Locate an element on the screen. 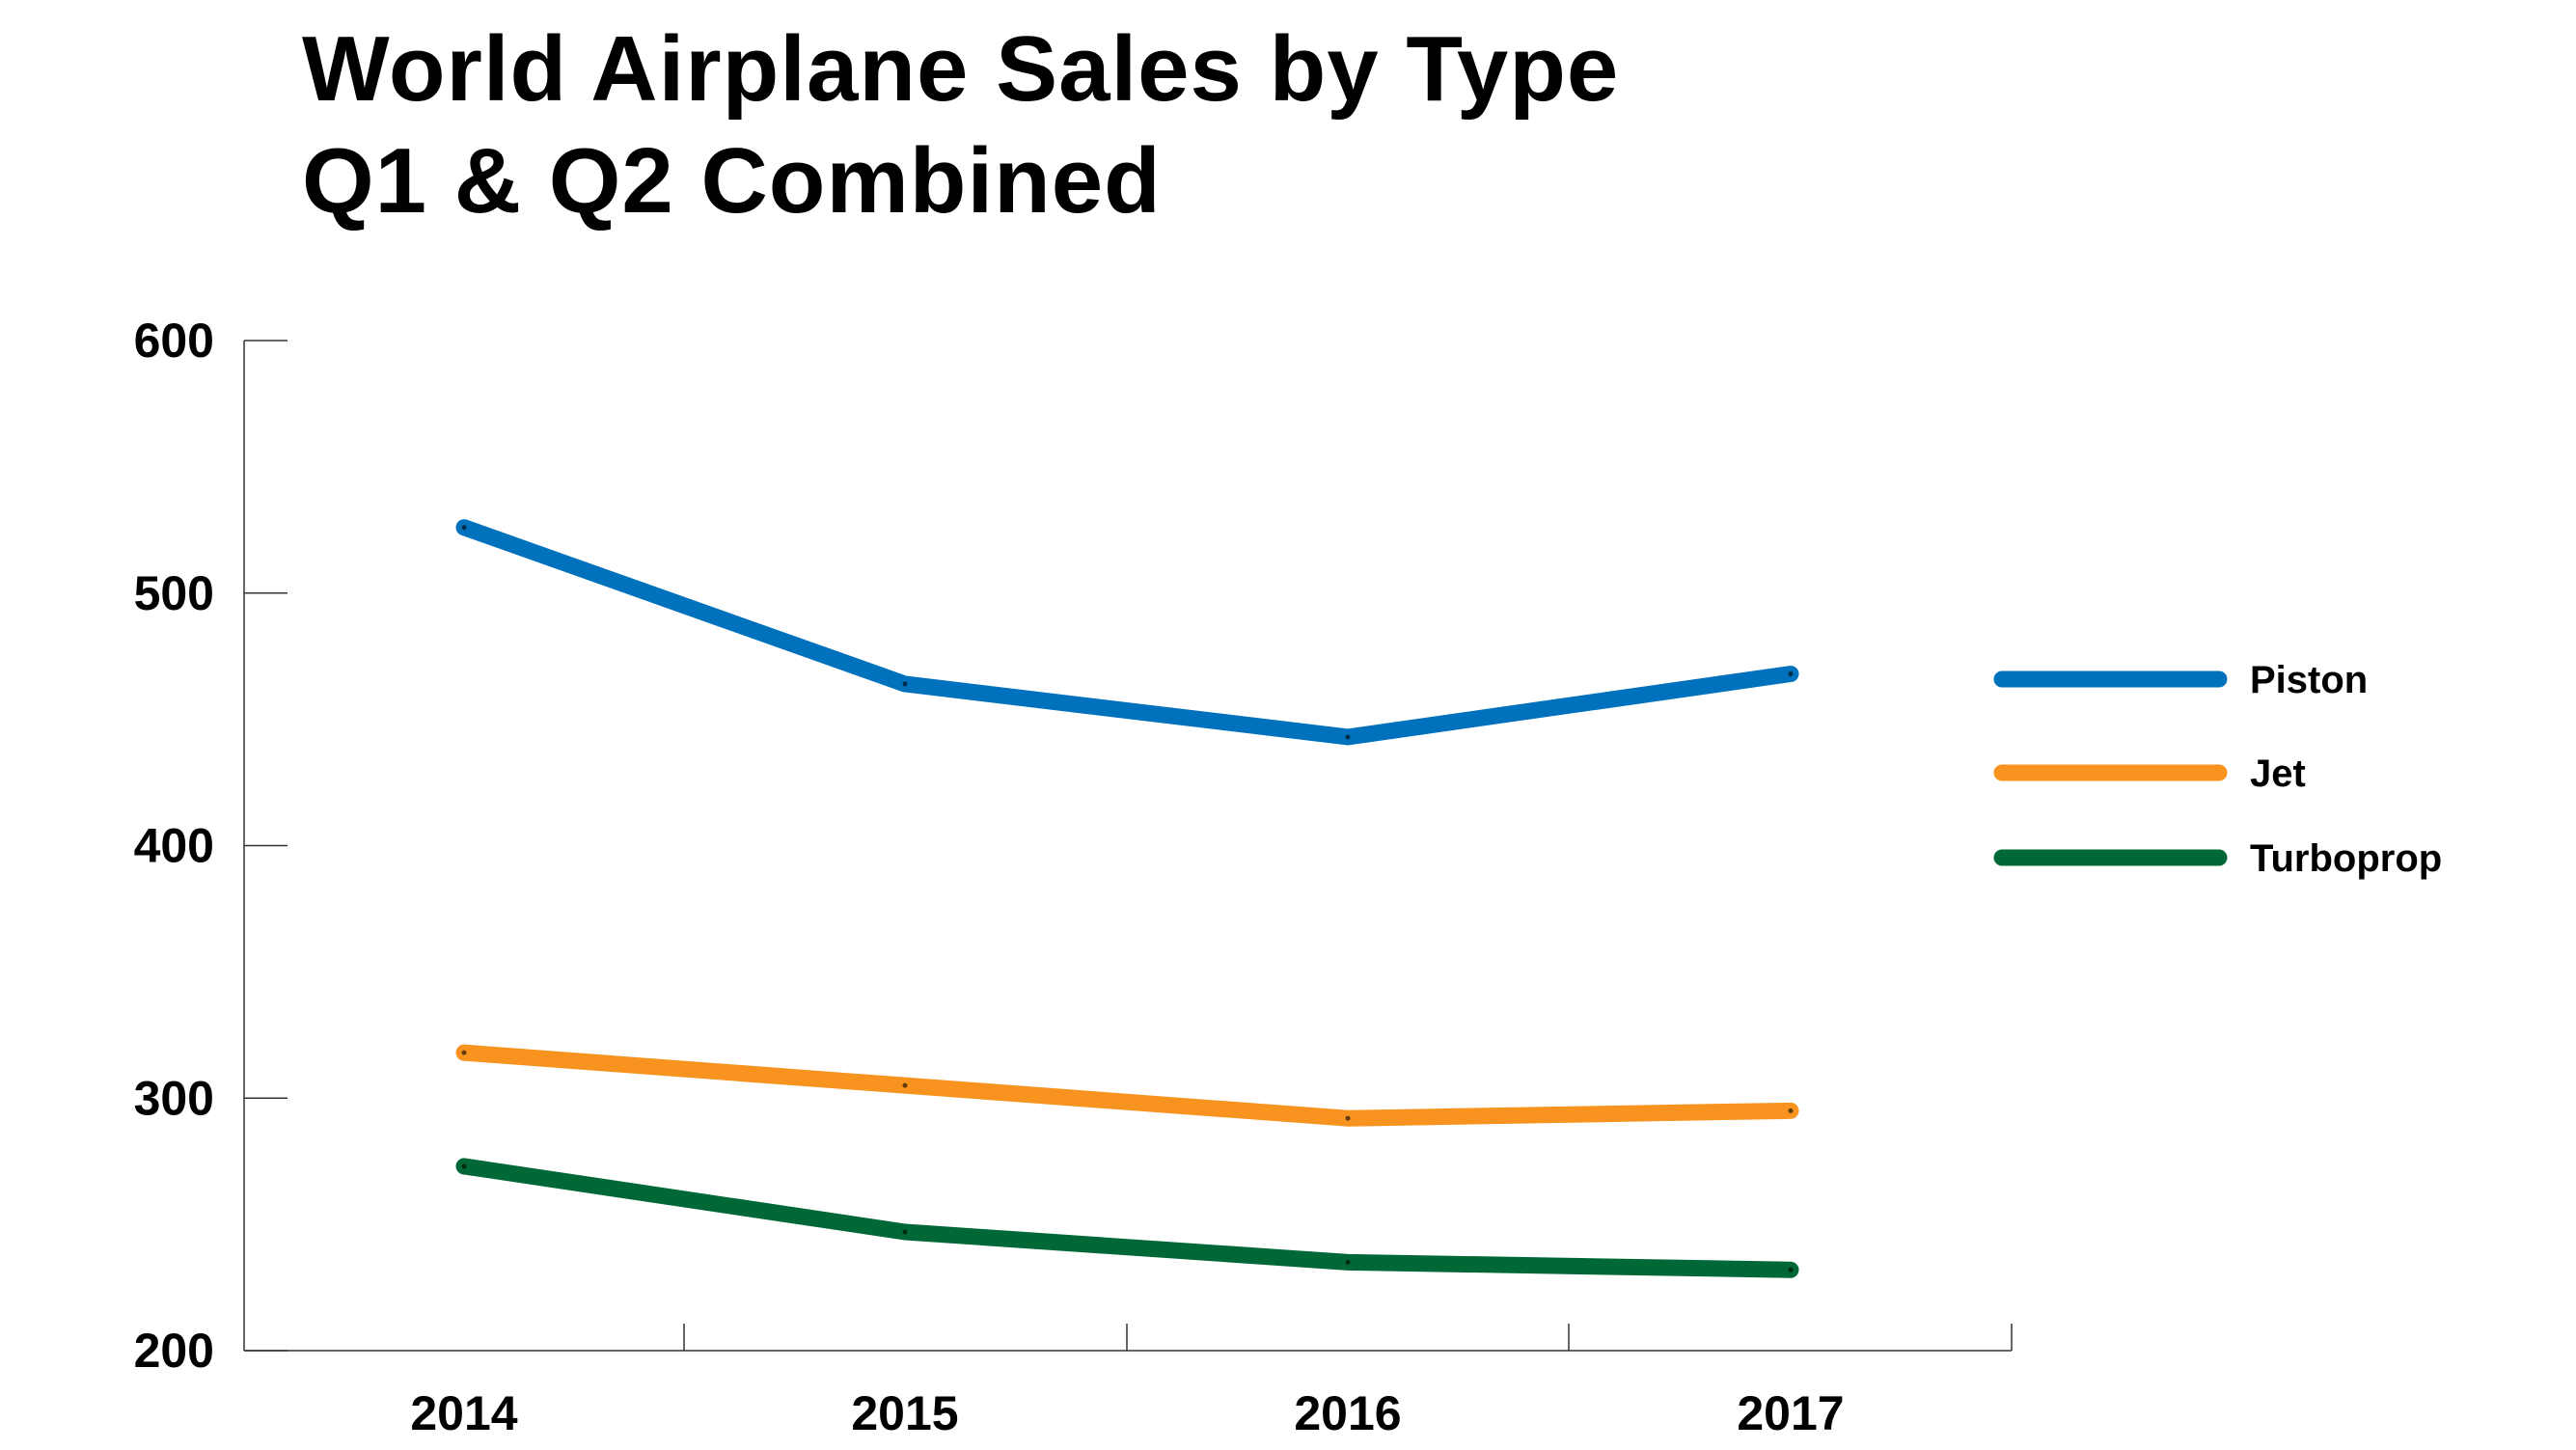  x-tick-label: 2015 is located at coordinates (905, 1413).